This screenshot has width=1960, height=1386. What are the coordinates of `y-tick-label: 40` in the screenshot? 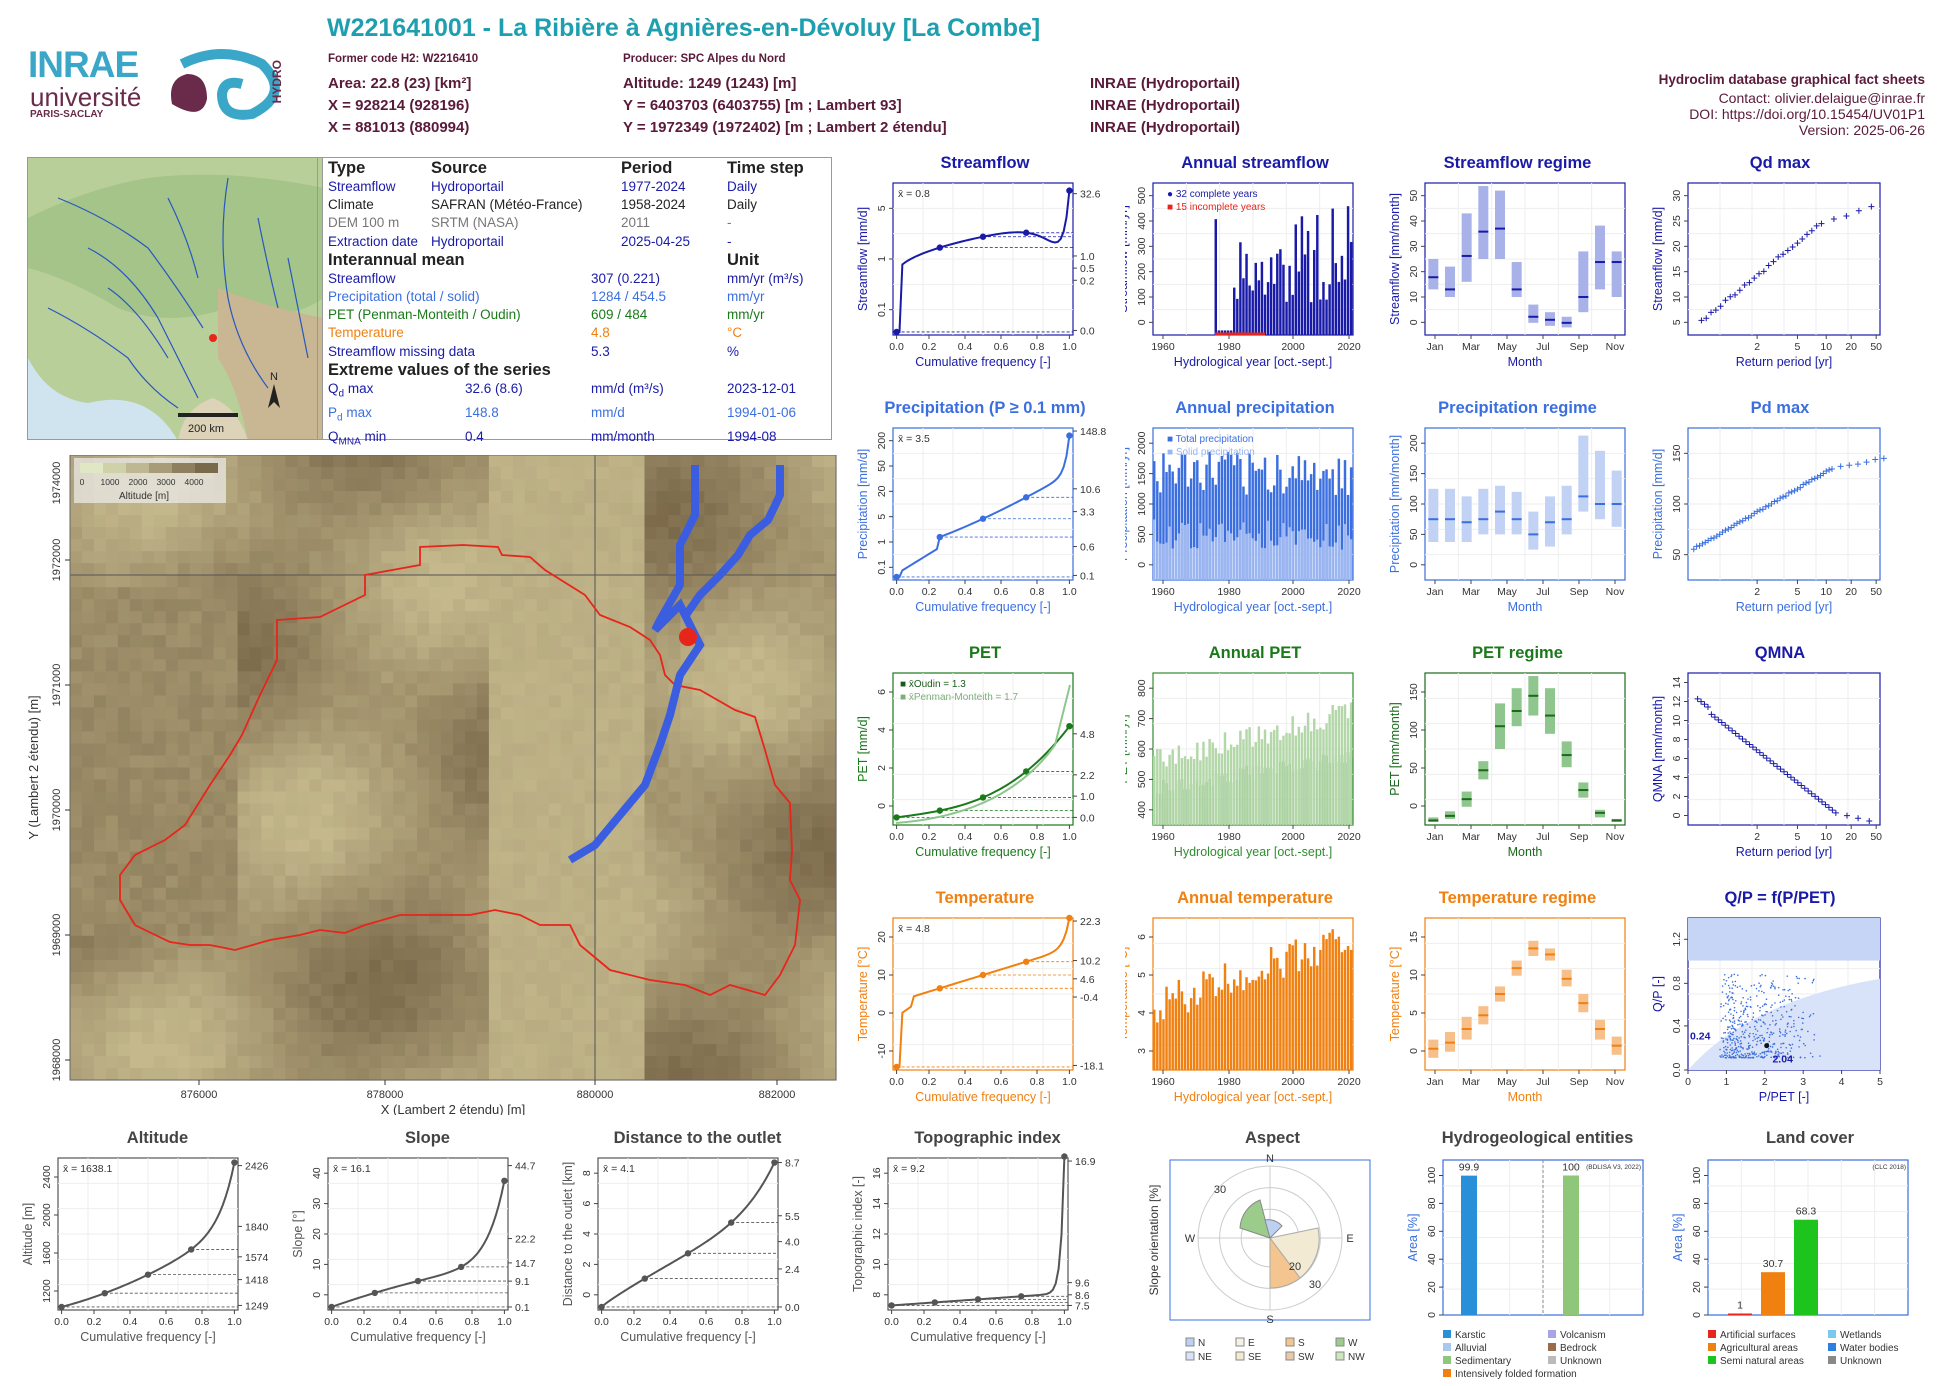 It's located at (1414, 221).